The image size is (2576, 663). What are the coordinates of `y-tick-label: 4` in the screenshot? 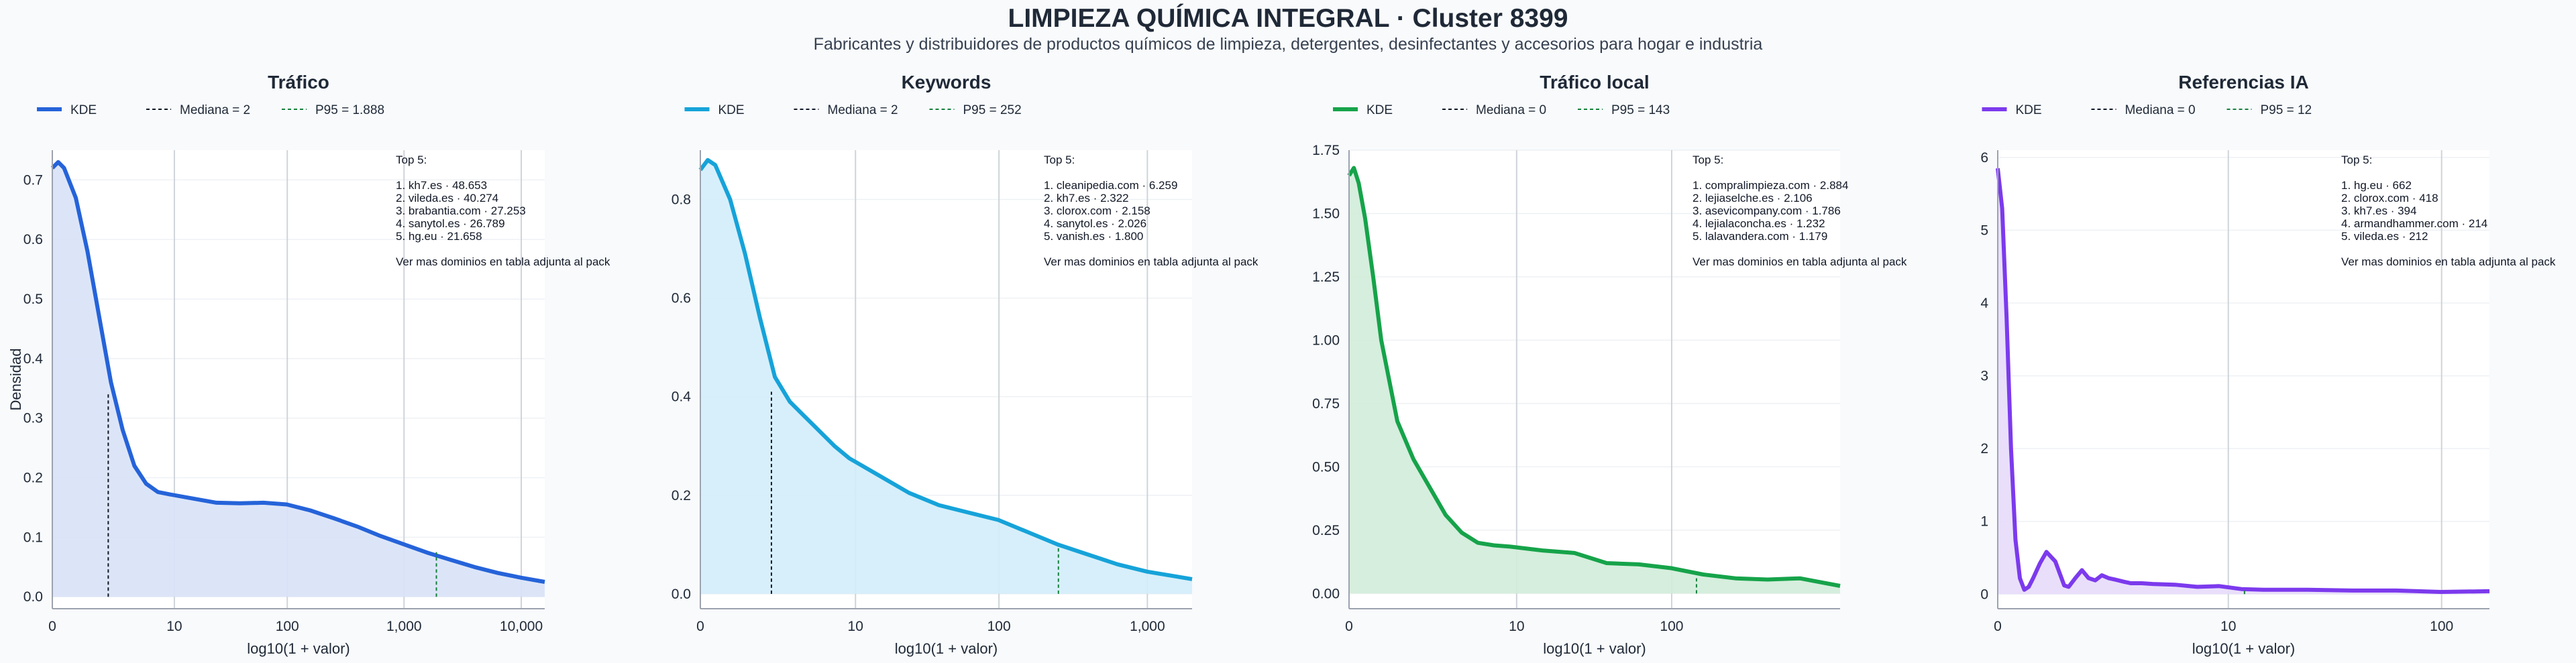 It's located at (1984, 303).